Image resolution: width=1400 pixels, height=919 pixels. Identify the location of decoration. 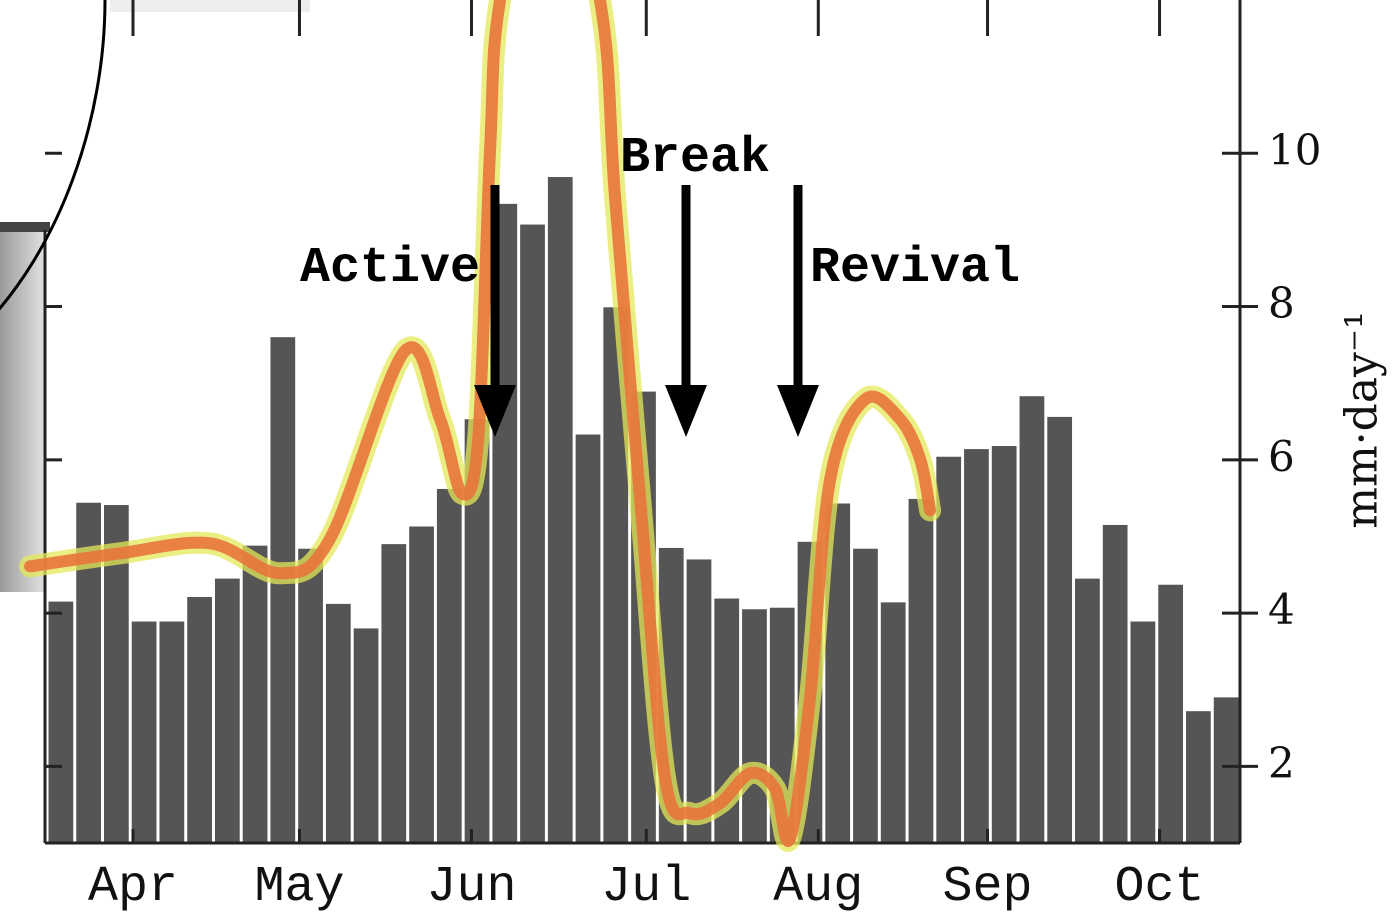
(155, 296).